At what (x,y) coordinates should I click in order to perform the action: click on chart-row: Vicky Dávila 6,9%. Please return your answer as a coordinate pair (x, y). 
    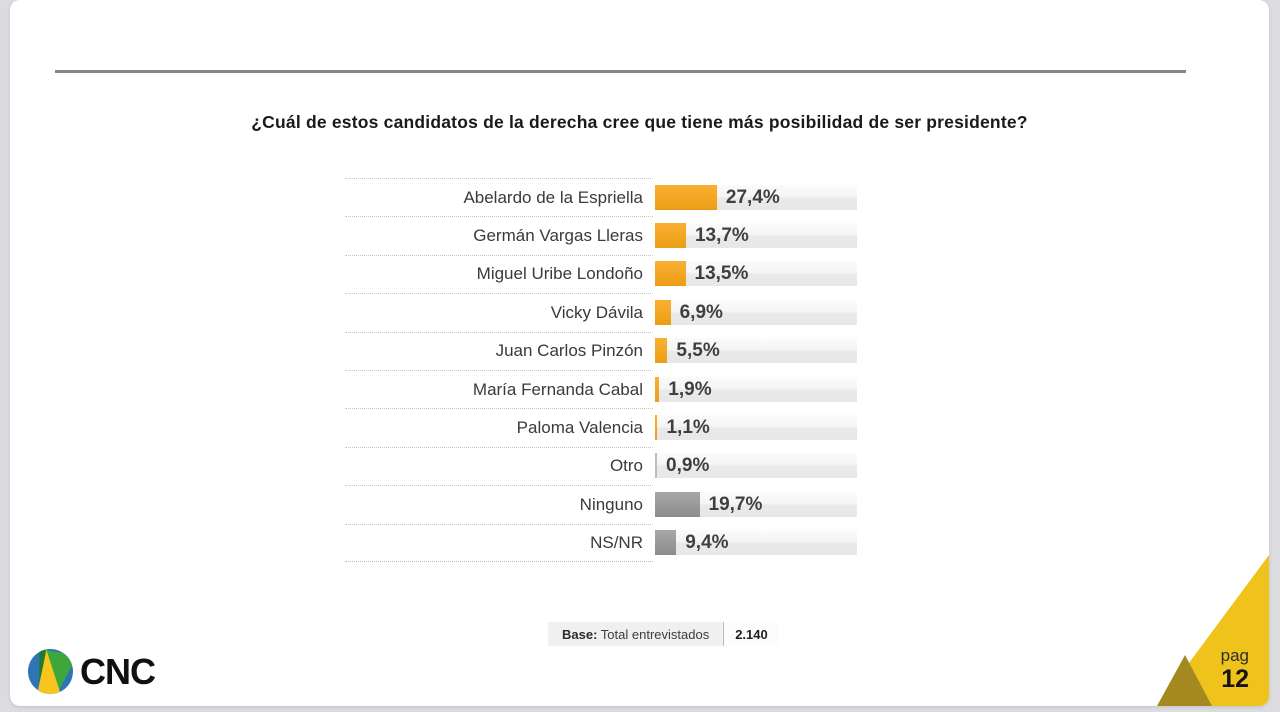
    Looking at the image, I should click on (605, 312).